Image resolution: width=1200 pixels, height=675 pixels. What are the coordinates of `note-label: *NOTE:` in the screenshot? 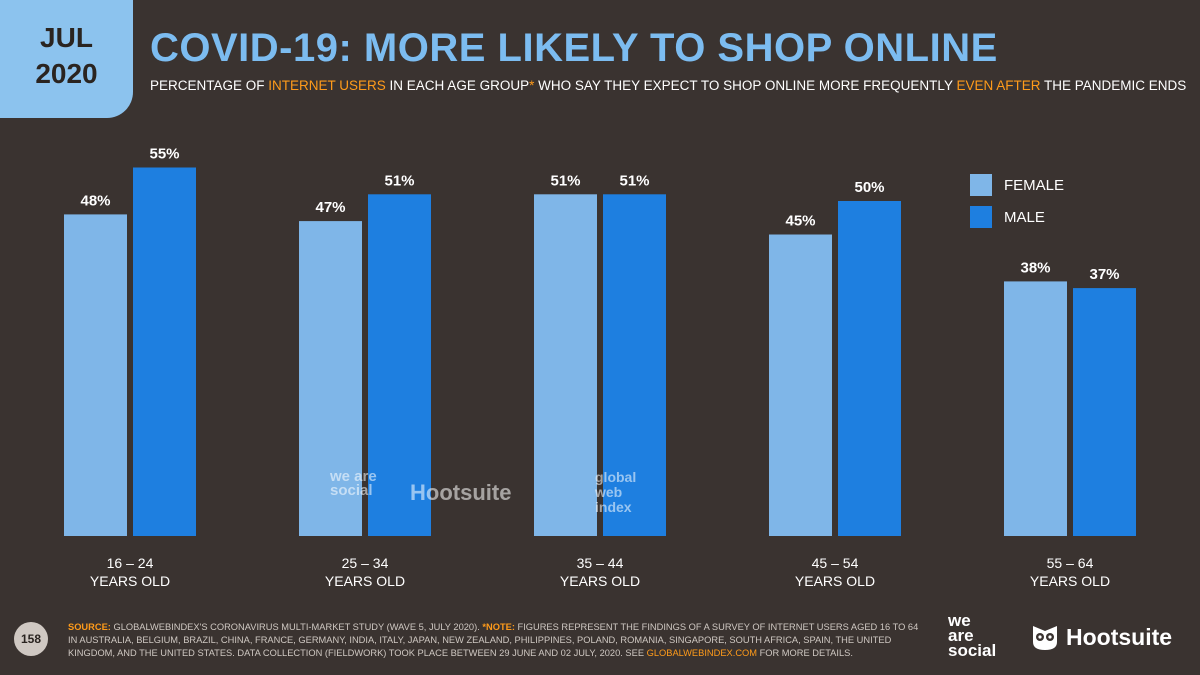 It's located at (498, 627).